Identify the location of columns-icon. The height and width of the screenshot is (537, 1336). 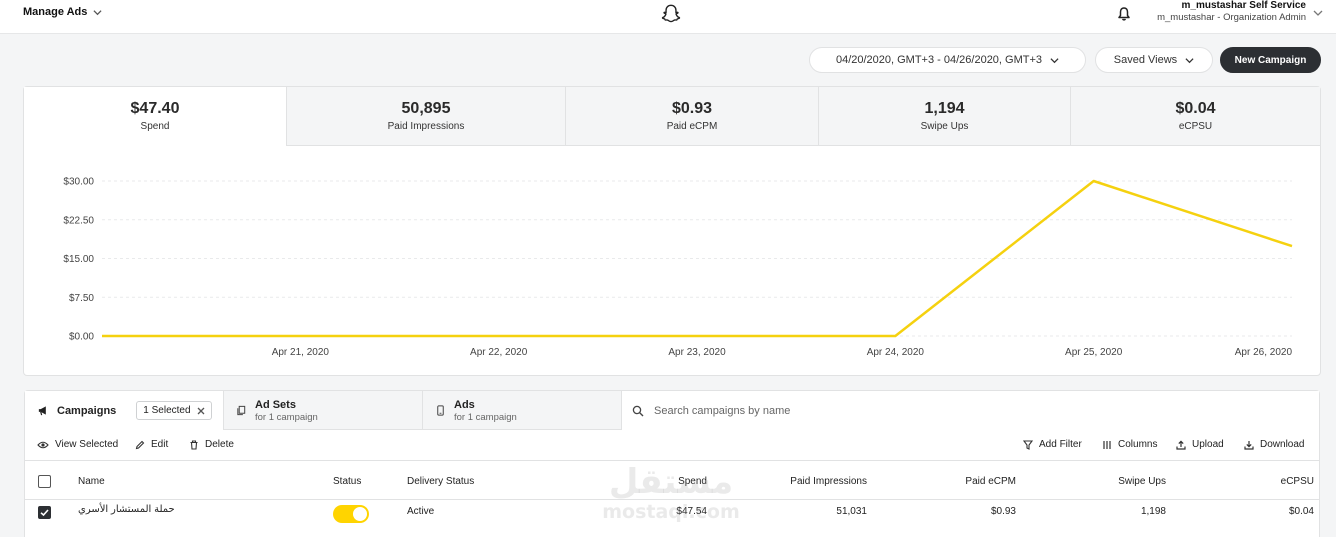
(1107, 444).